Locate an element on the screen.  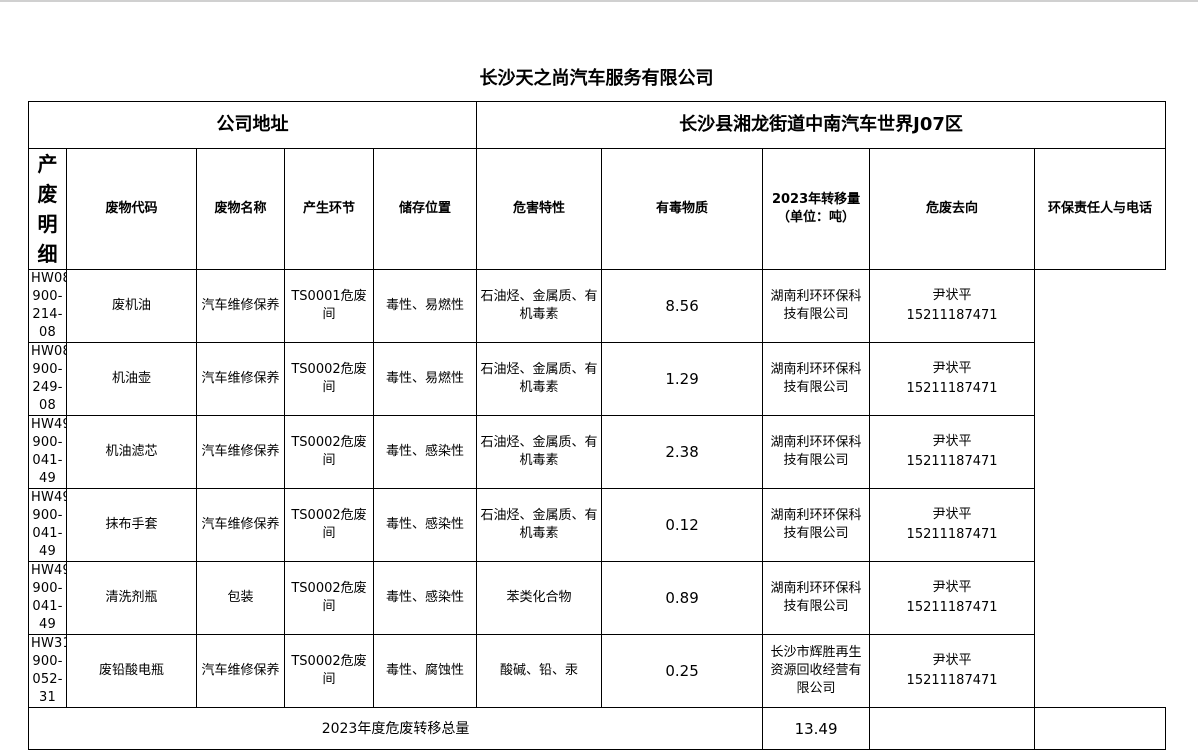
cell-name: 机油滤芯 is located at coordinates (131, 452).